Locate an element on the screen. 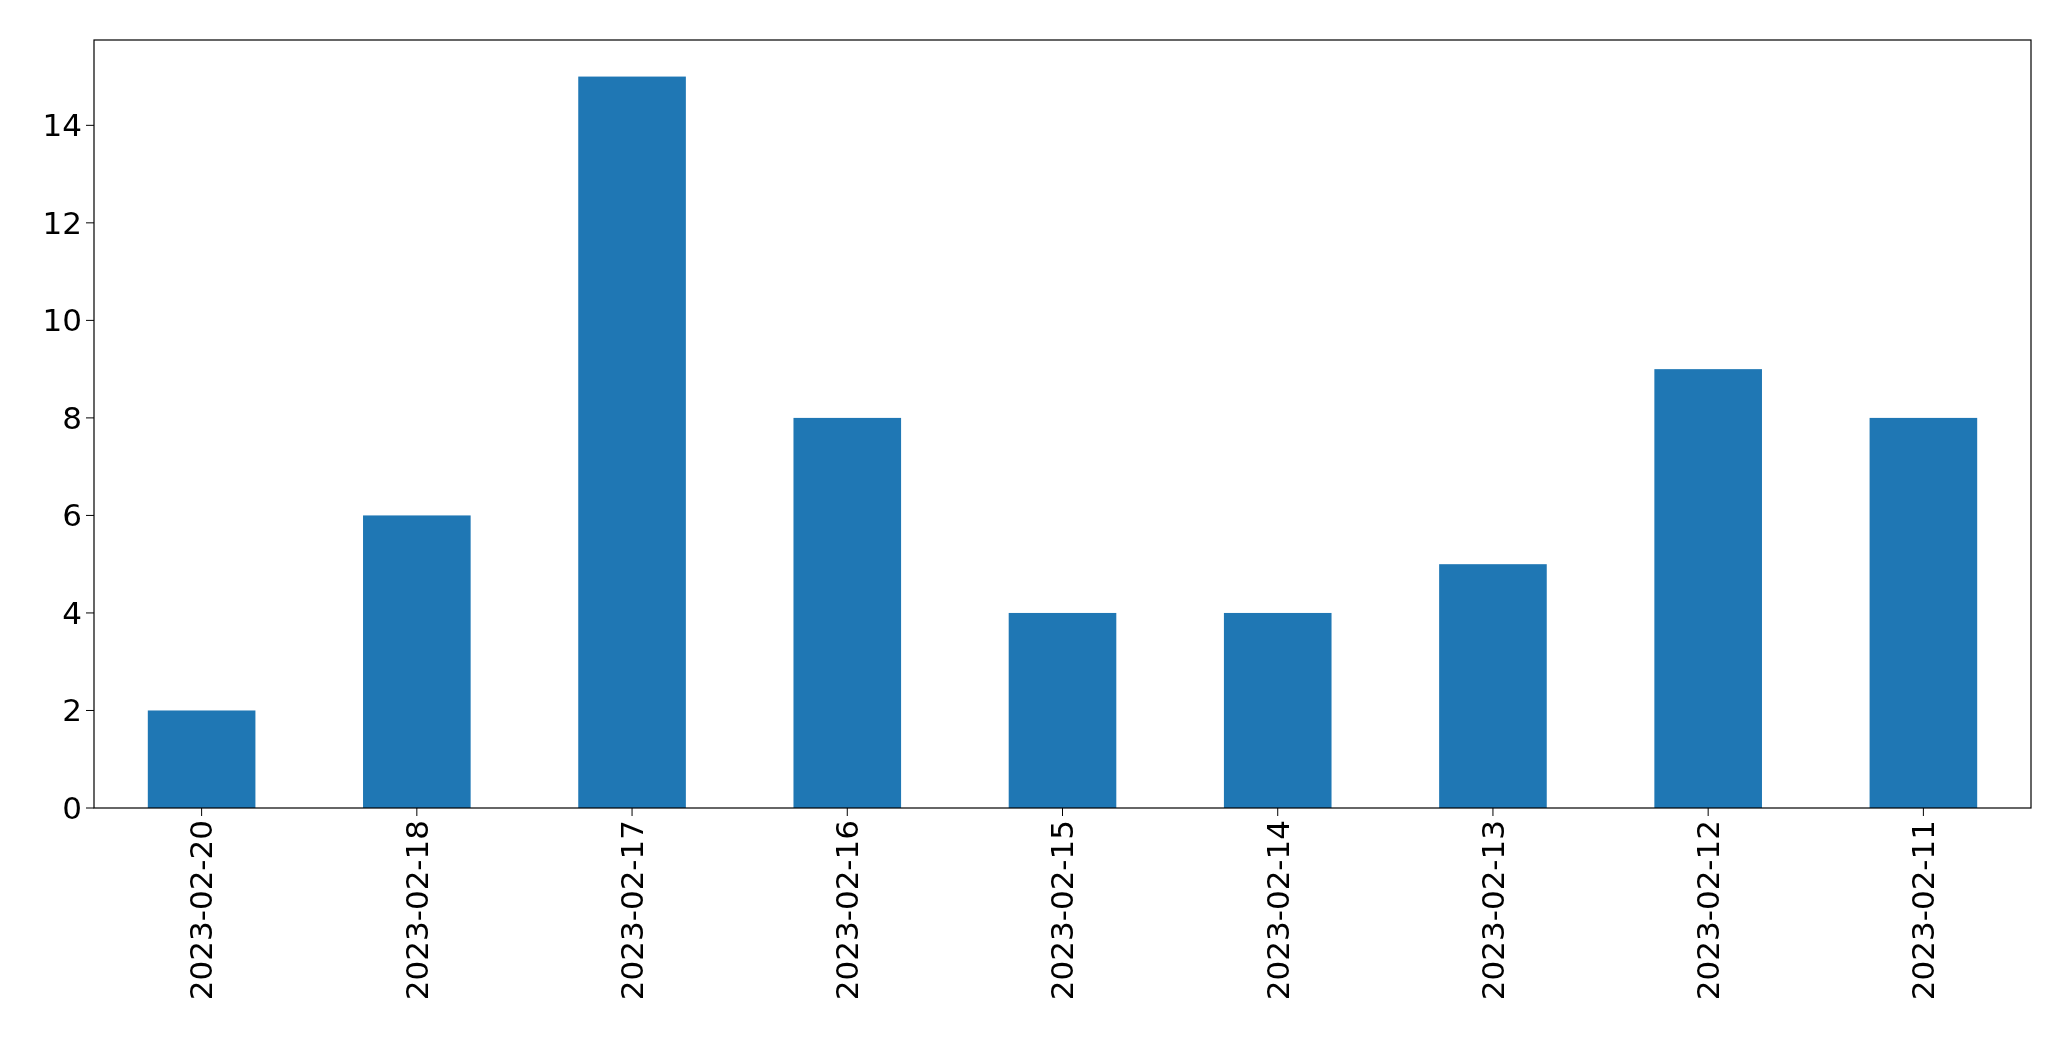  y-tick-label: 2 is located at coordinates (72, 710).